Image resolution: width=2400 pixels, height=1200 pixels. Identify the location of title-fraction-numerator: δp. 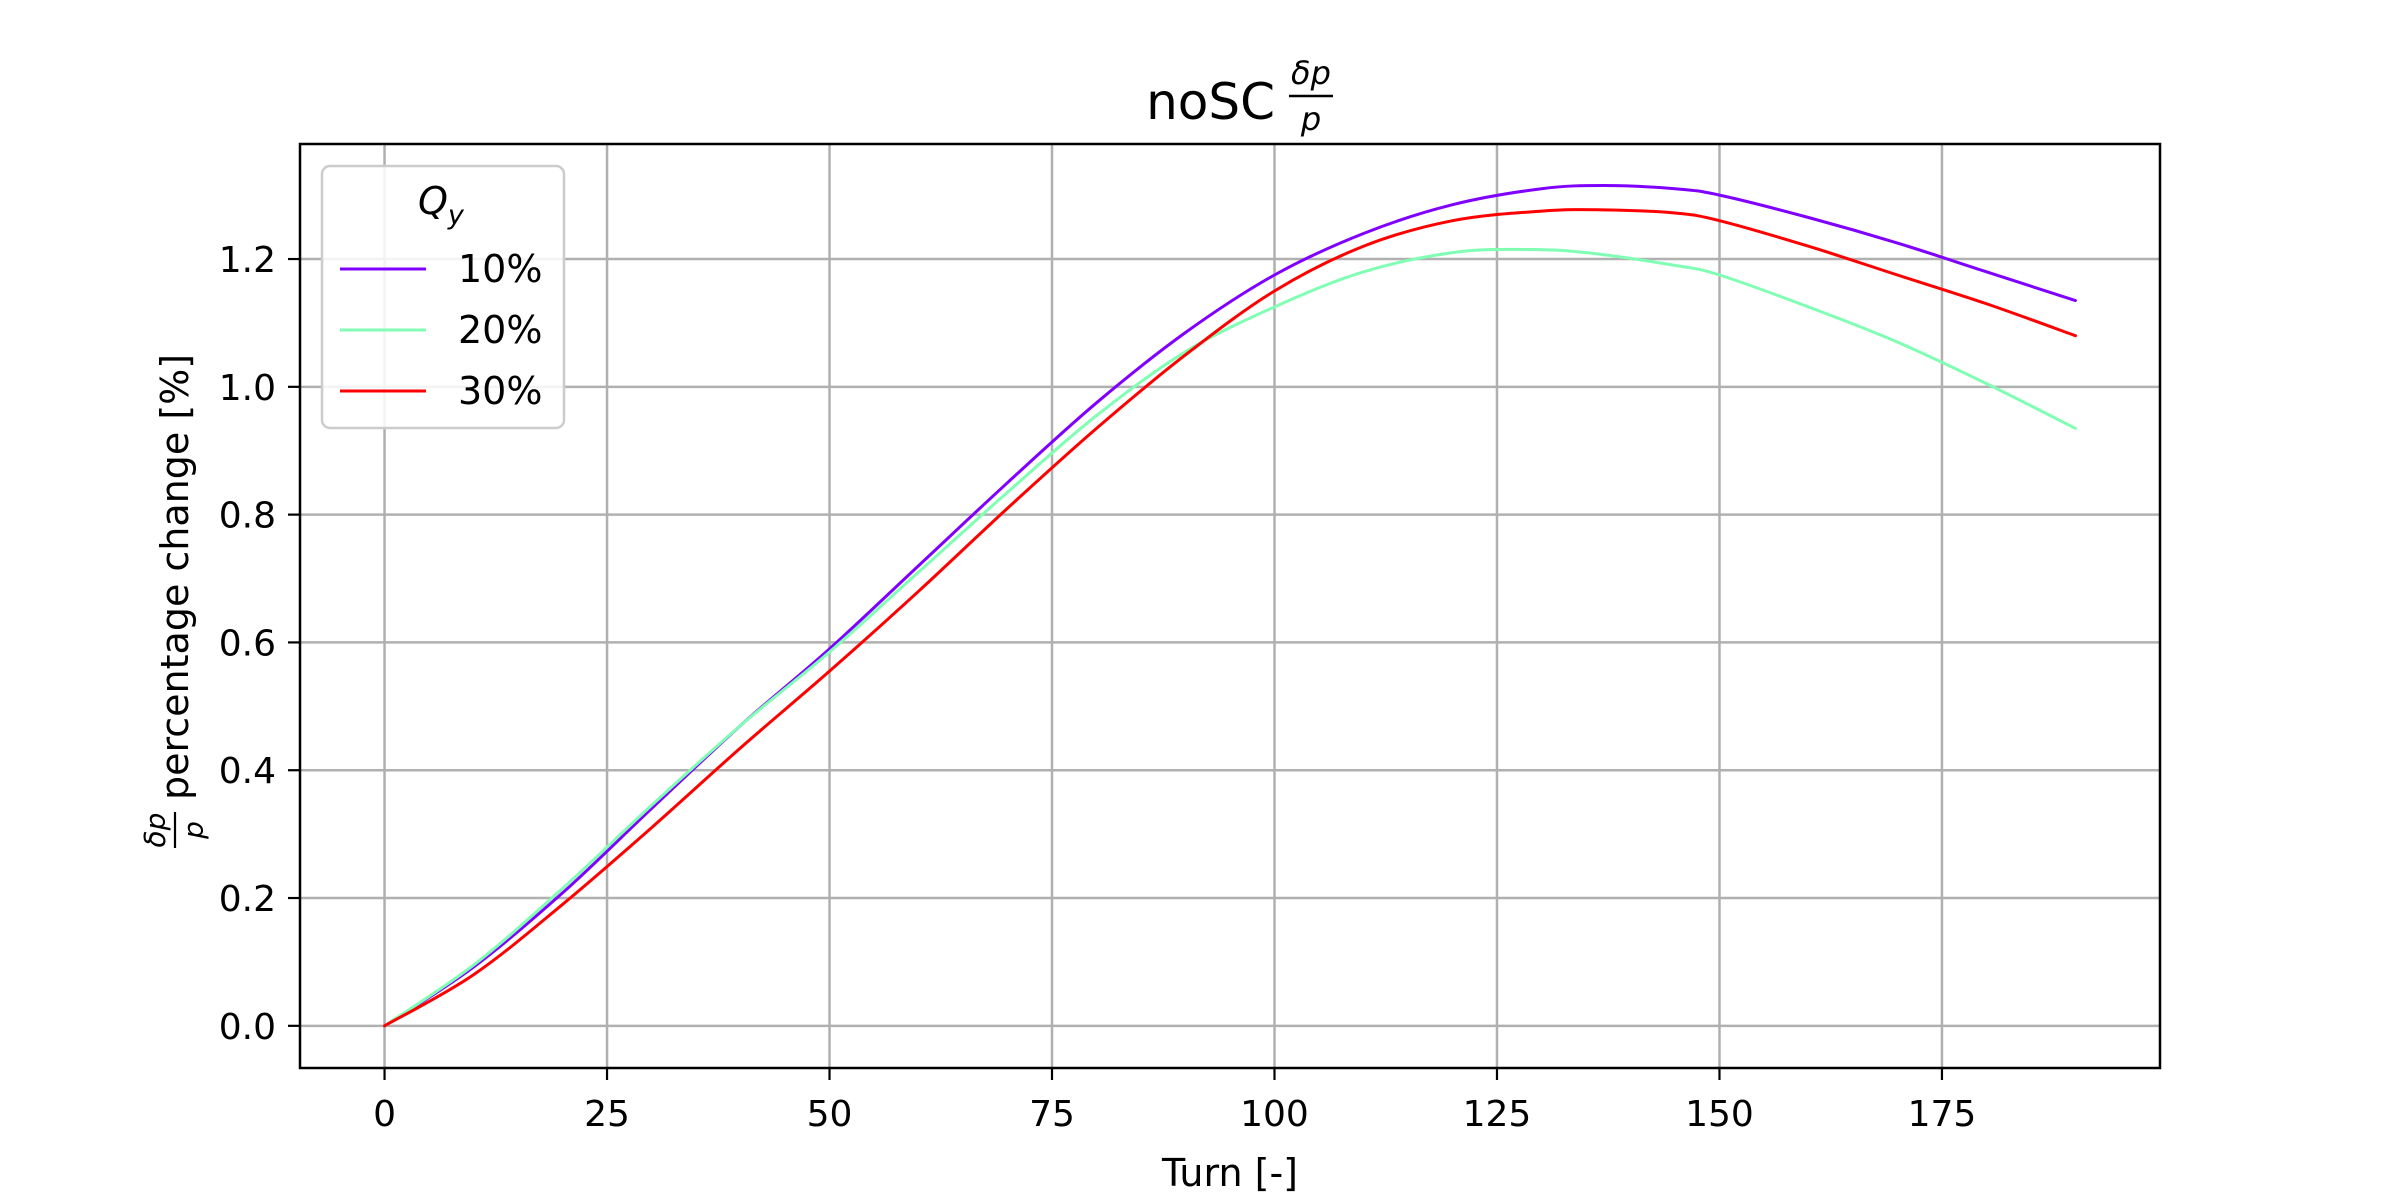
(1311, 73).